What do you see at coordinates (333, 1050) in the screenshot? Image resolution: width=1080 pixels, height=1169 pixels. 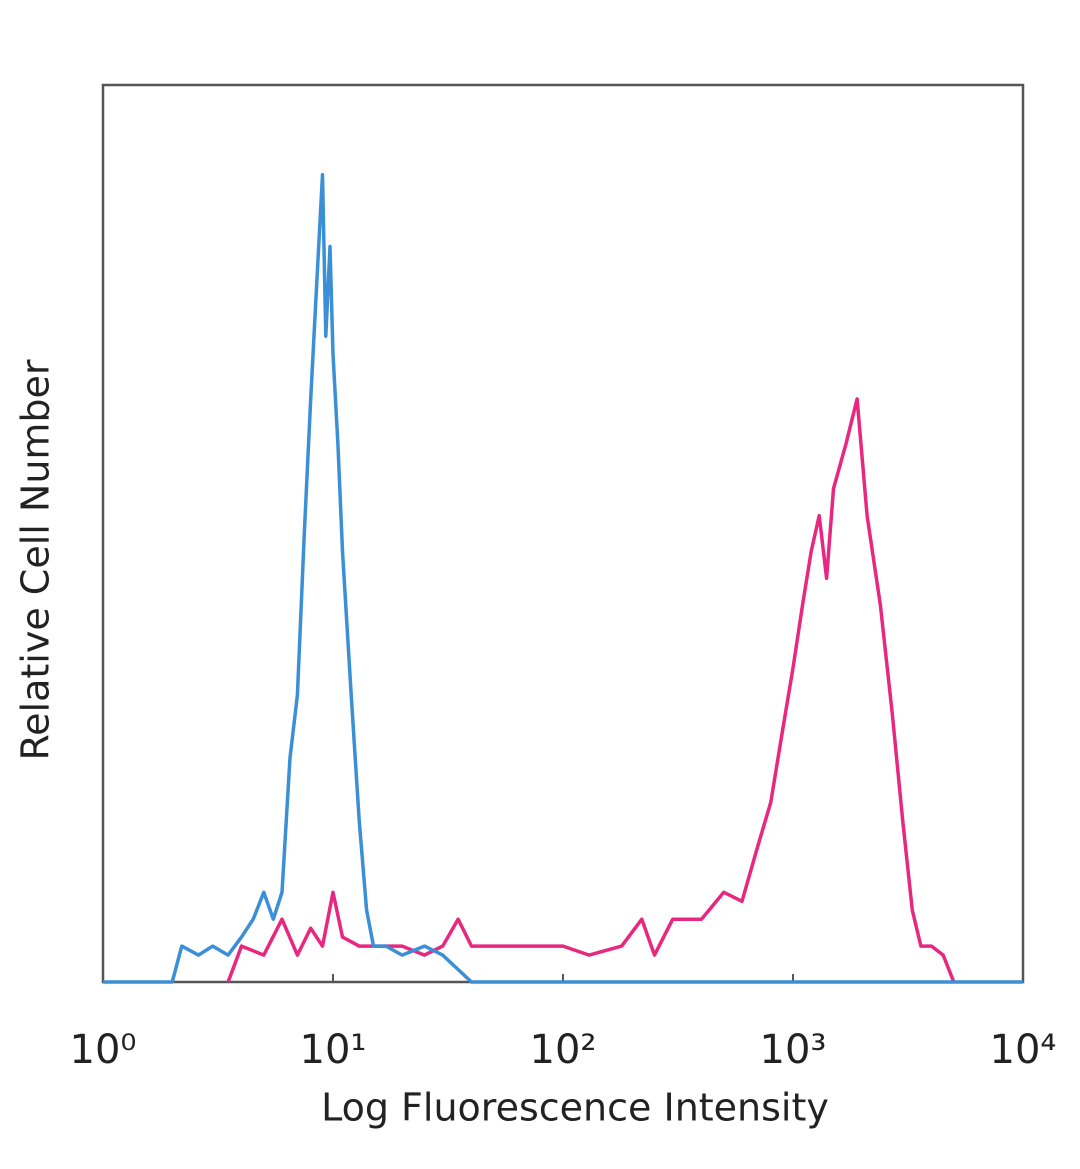 I see `x-tick-label: 10¹` at bounding box center [333, 1050].